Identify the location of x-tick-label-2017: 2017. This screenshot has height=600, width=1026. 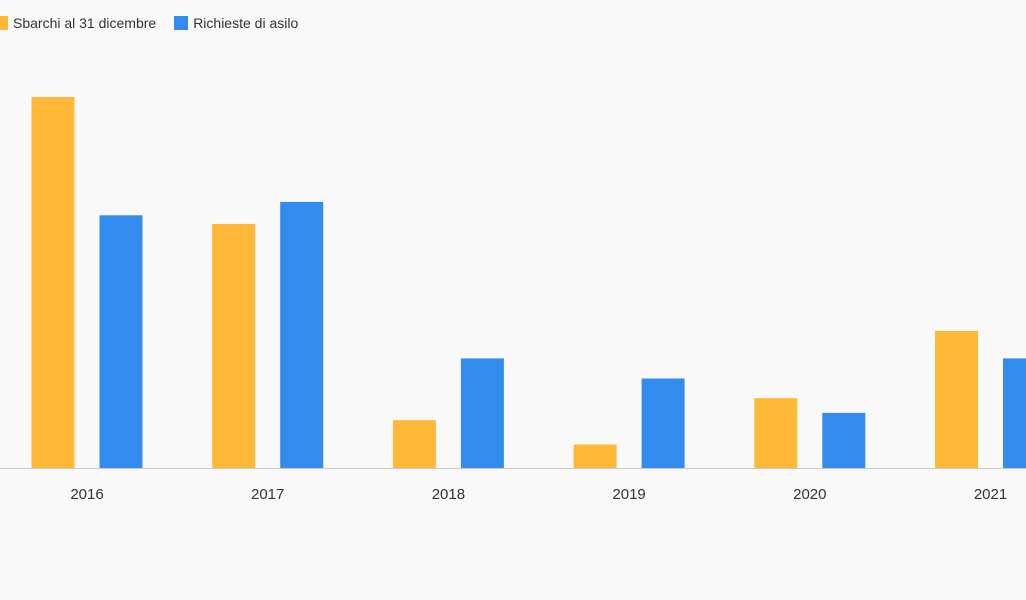
(267, 494).